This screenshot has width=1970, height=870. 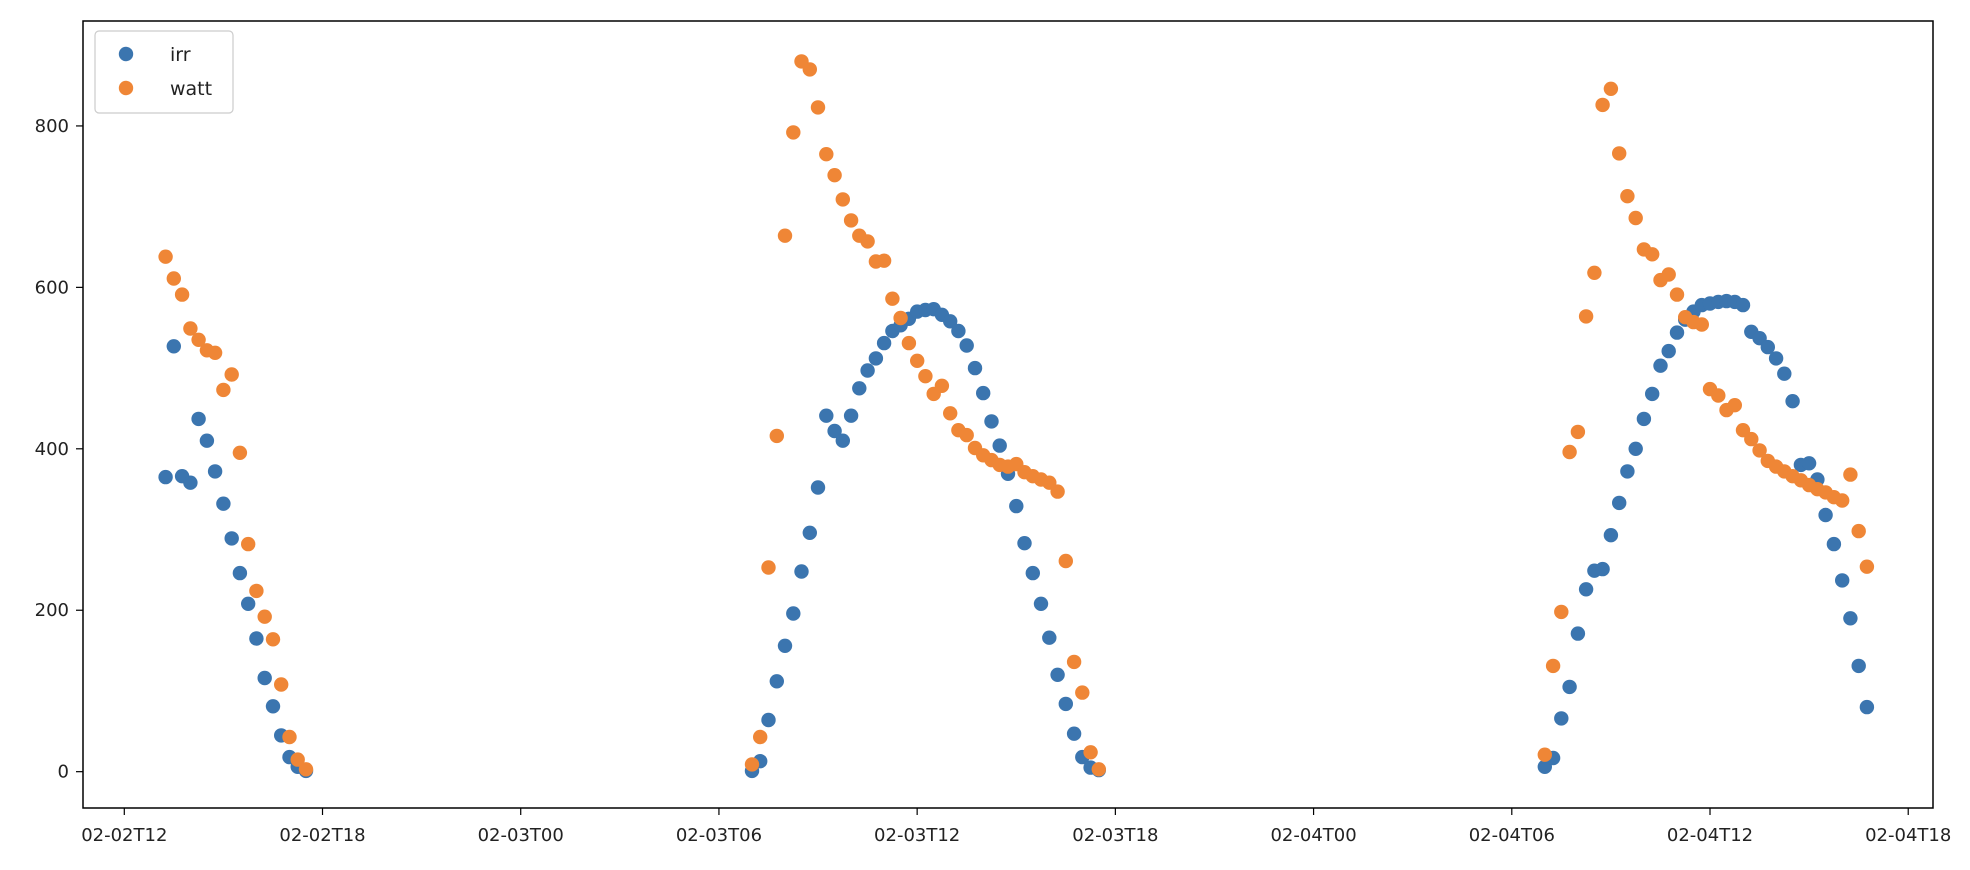 I want to click on y-tick-label: 200, so click(x=52, y=610).